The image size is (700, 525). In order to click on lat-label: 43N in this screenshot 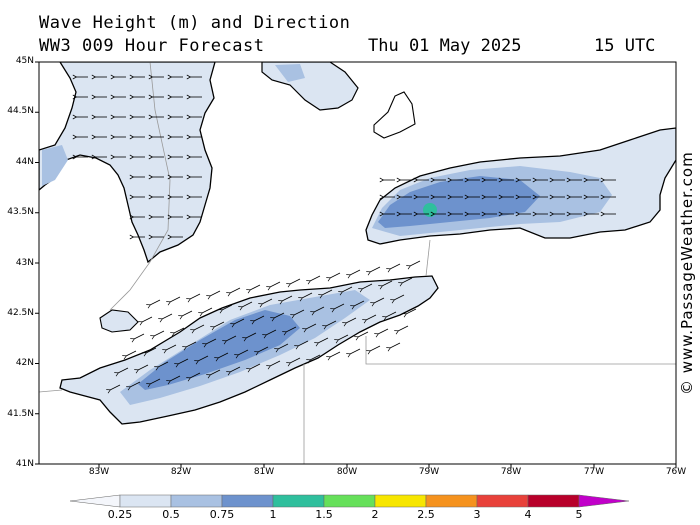, I will do `click(24, 262)`.